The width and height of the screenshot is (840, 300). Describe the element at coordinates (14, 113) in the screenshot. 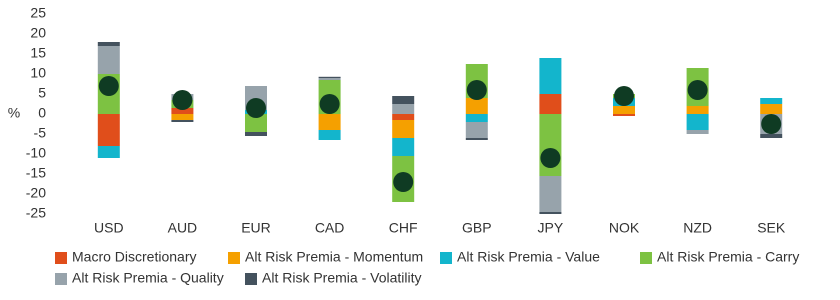

I see `y-axis-label: %` at that location.